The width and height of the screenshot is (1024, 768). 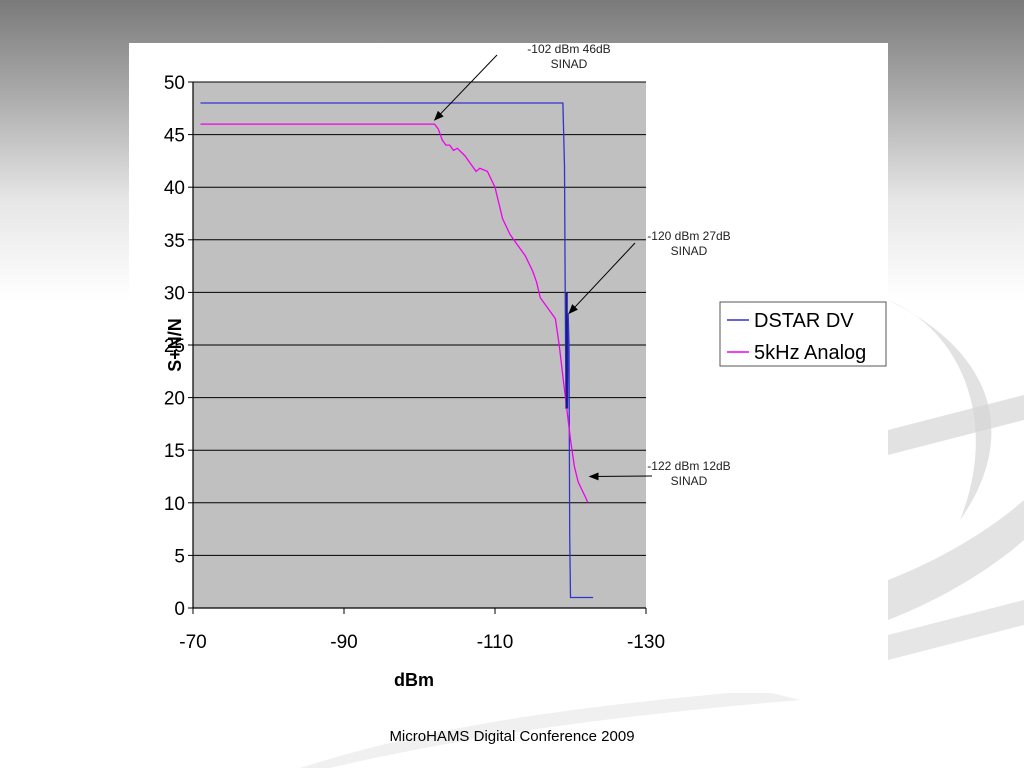 I want to click on x-tick-label: -90, so click(x=343, y=642).